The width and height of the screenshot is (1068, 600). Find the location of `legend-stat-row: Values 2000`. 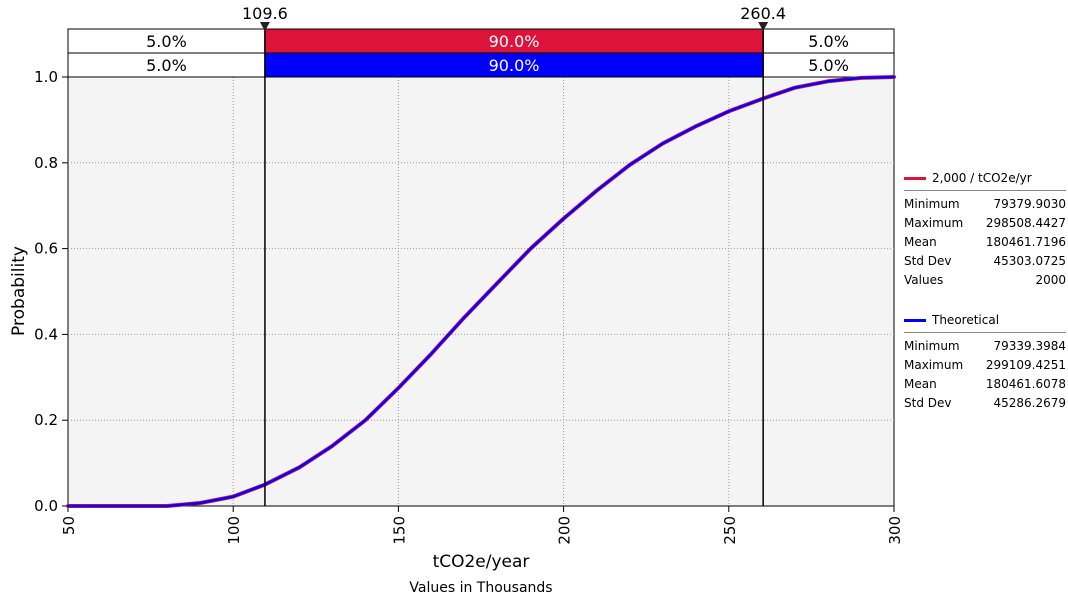

legend-stat-row: Values 2000 is located at coordinates (985, 280).